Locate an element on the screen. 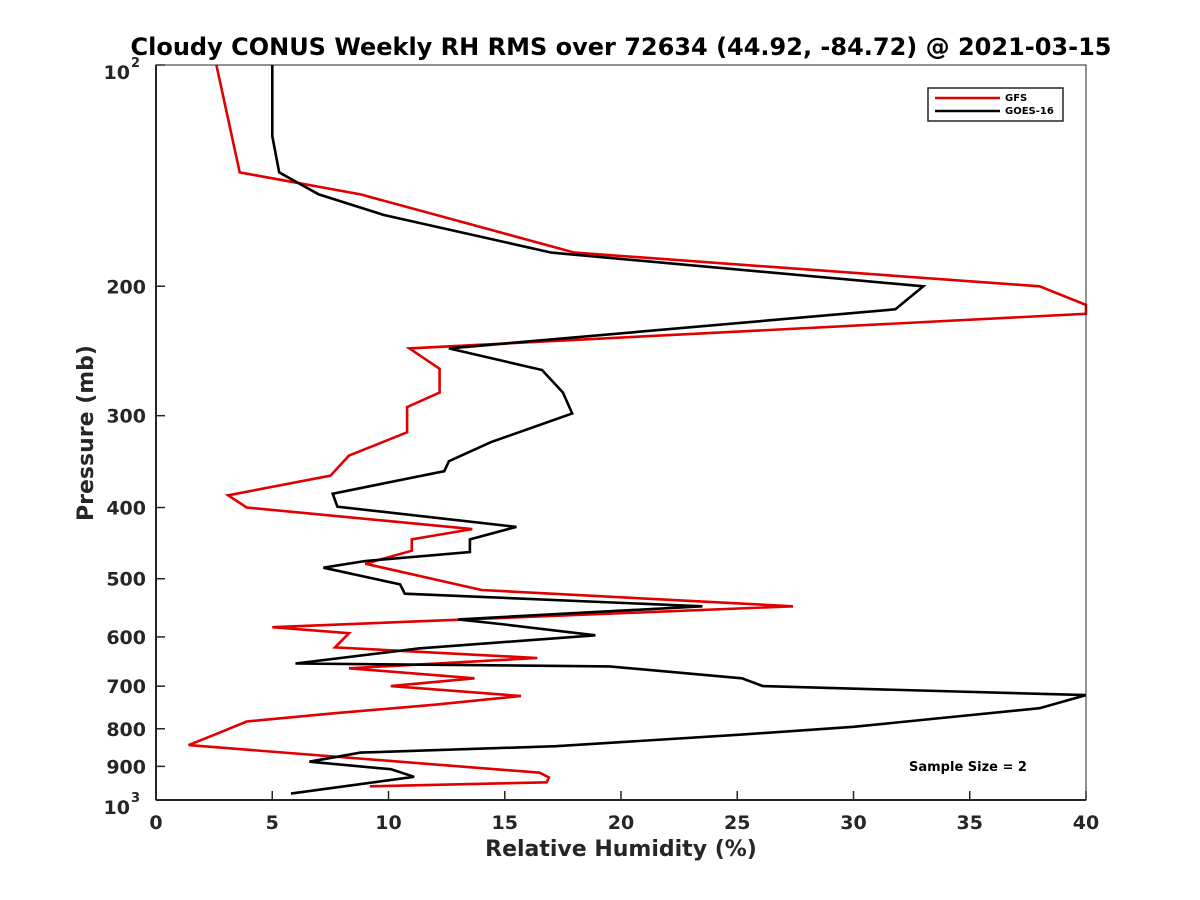 The width and height of the screenshot is (1200, 900). y-tick-exponent: 2 is located at coordinates (135, 63).